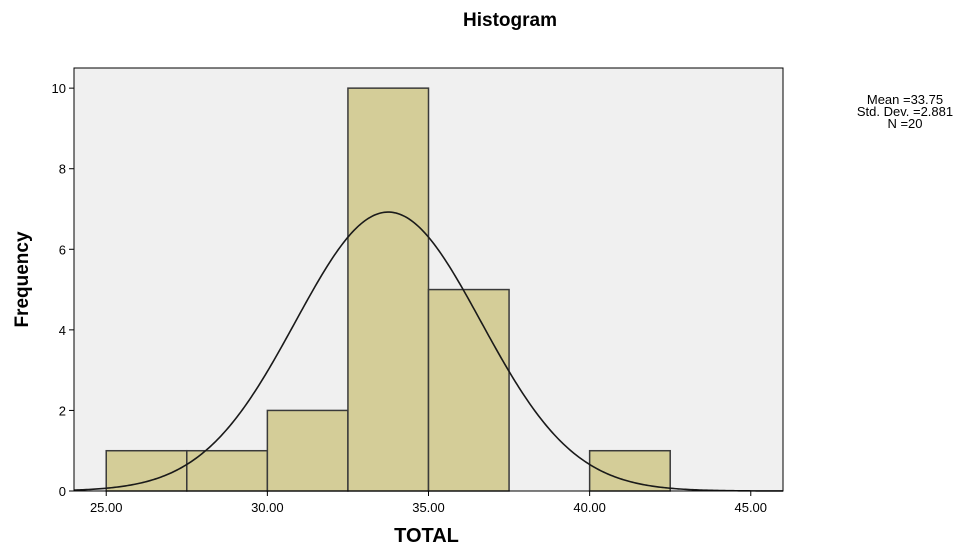 The height and width of the screenshot is (550, 977). What do you see at coordinates (62, 249) in the screenshot?
I see `y-tick-label: 6` at bounding box center [62, 249].